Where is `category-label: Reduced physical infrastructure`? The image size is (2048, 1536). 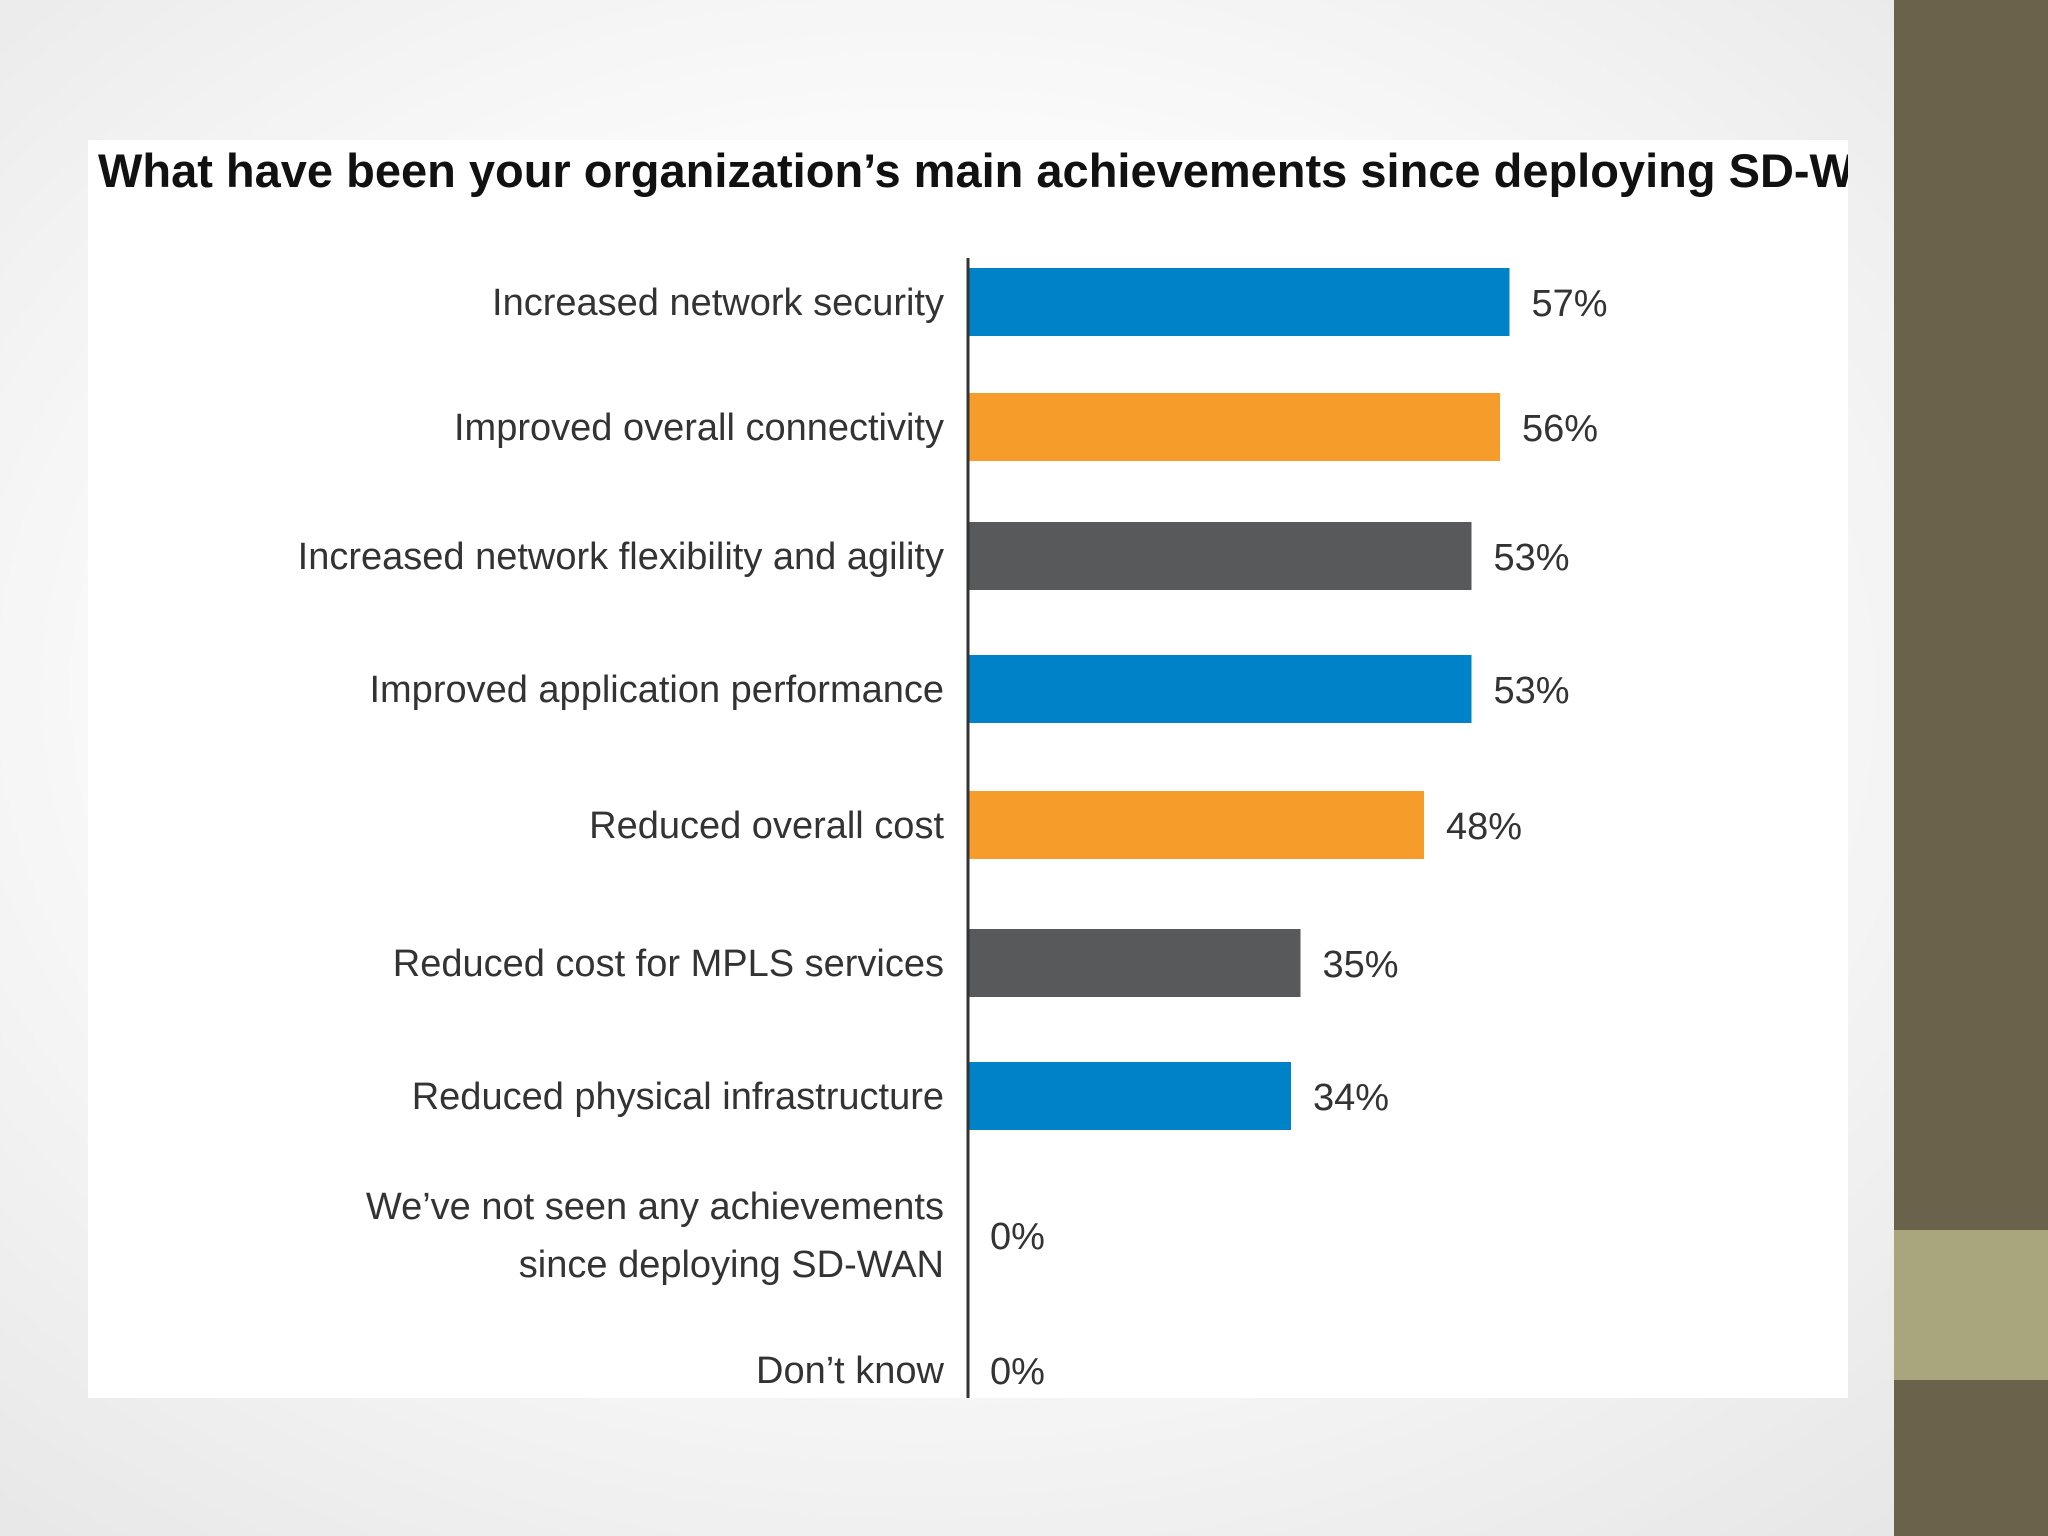 category-label: Reduced physical infrastructure is located at coordinates (678, 1097).